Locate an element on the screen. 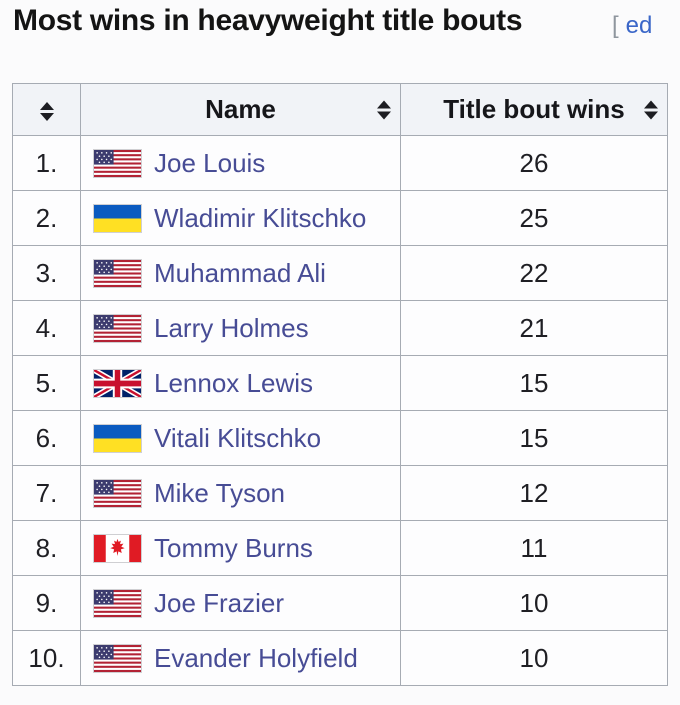 The image size is (680, 705). boxer-link: Mike Tyson is located at coordinates (220, 493).